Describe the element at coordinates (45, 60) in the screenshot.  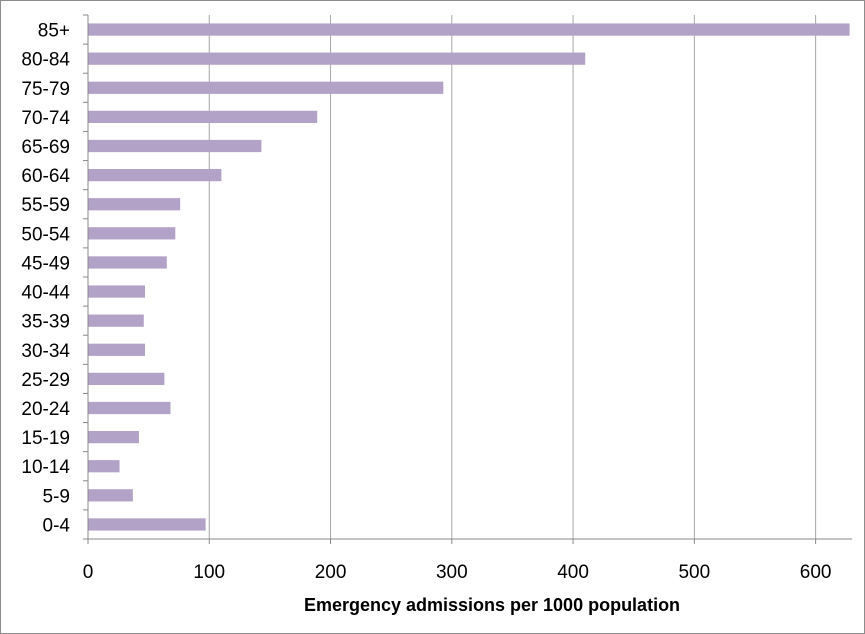
I see `y-tick-label: 80-84` at that location.